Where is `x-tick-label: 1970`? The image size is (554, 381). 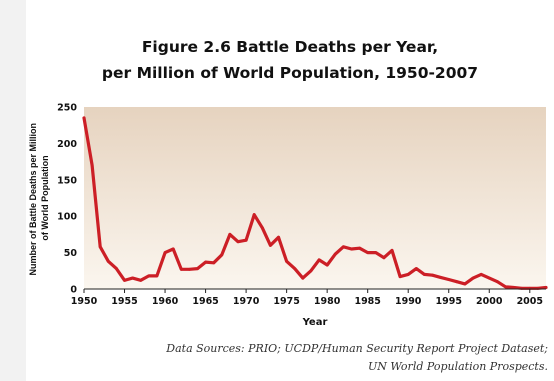 x-tick-label: 1970 is located at coordinates (246, 301).